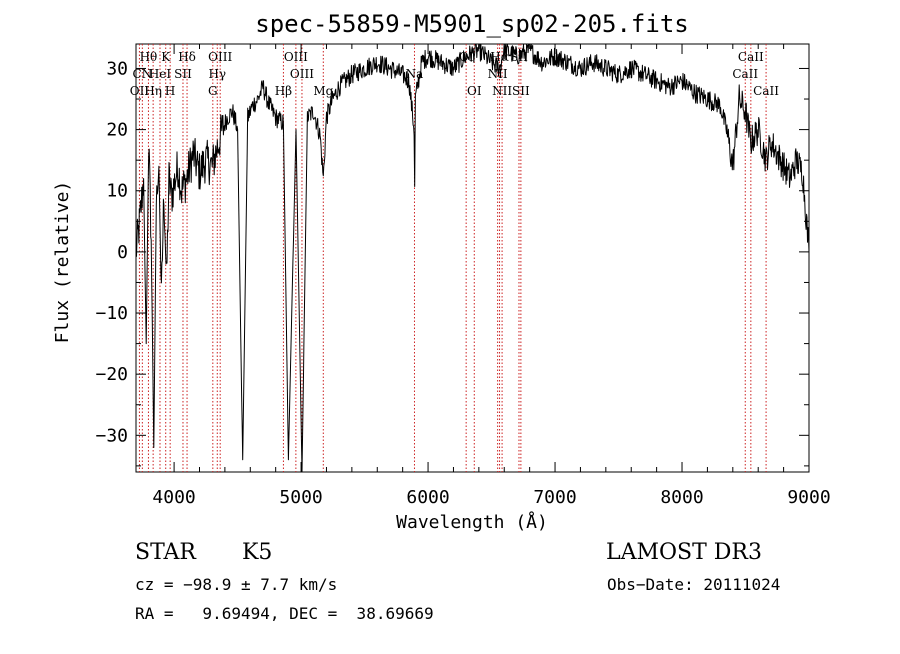 The image size is (900, 654). Describe the element at coordinates (160, 74) in the screenshot. I see `line-label-6: HeI` at that location.